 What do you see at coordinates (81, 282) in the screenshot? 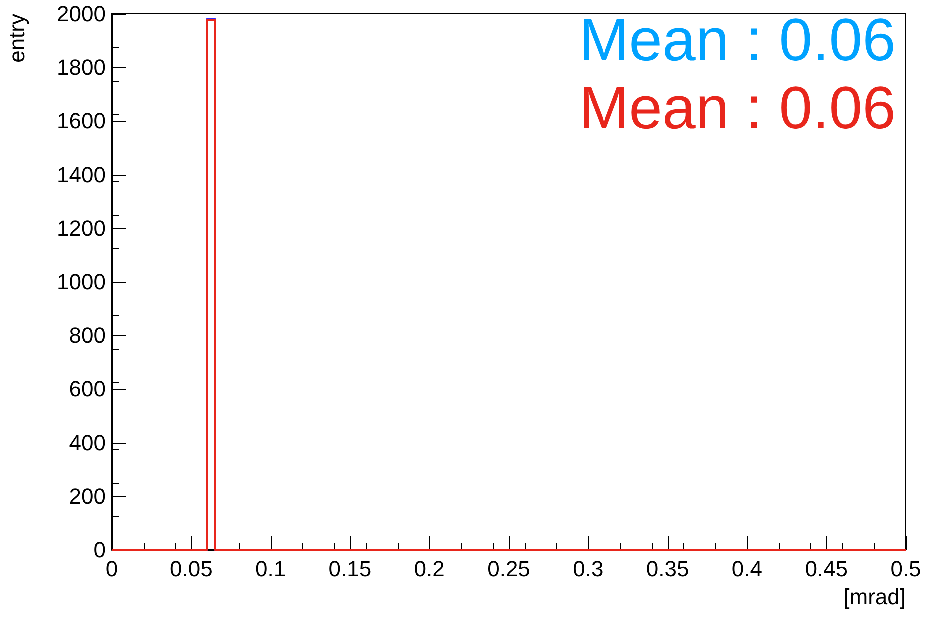
I see `y-tick-label: 1000` at bounding box center [81, 282].